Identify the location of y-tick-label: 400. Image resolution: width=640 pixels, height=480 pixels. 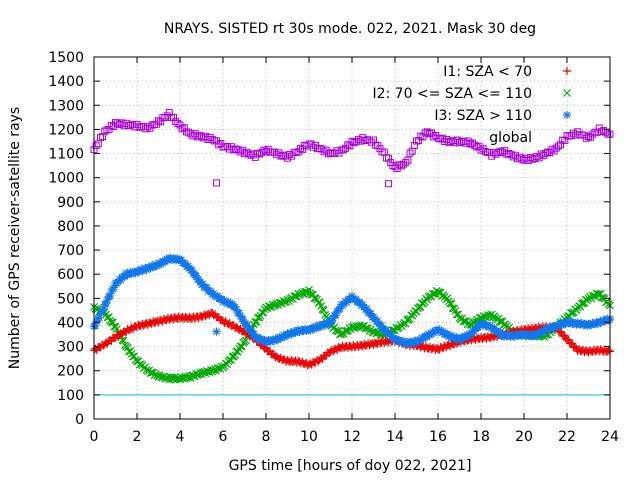
(70, 323).